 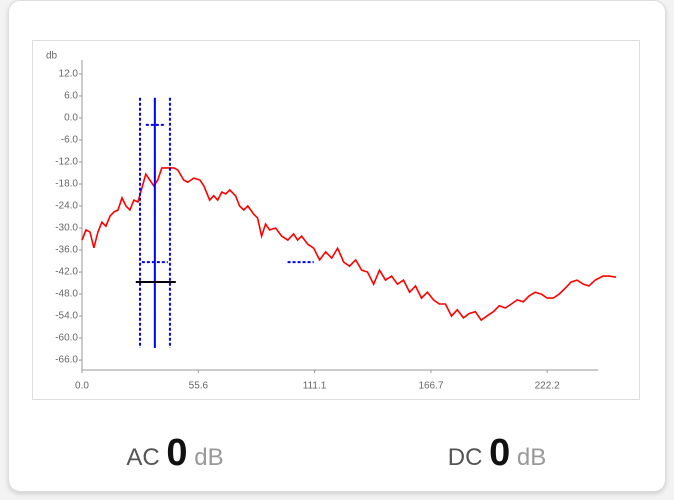 I want to click on y-tick-label: -54.0, so click(x=66, y=316).